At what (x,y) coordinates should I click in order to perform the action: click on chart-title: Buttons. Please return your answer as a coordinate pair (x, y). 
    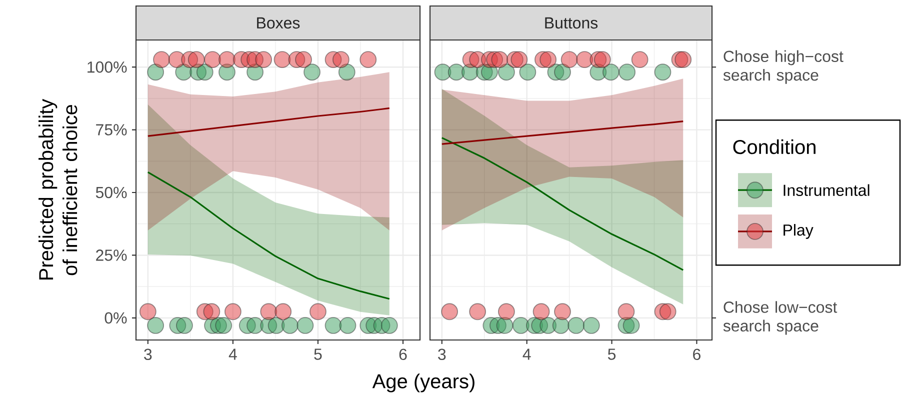
    Looking at the image, I should click on (571, 23).